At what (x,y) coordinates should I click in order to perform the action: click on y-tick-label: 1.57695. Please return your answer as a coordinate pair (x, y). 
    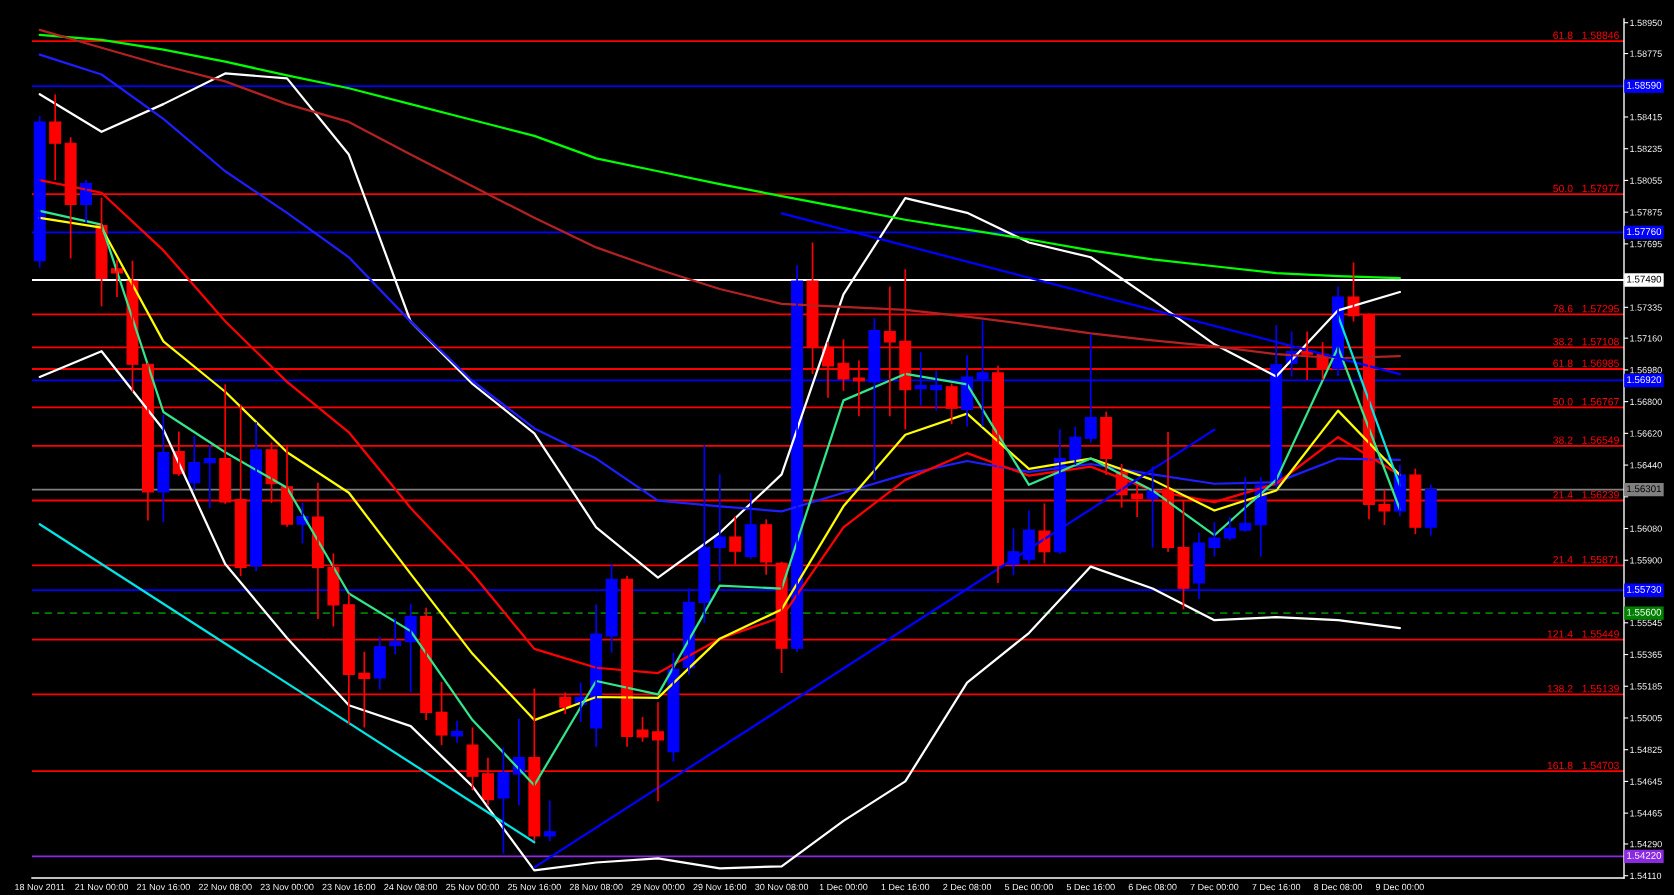
    Looking at the image, I should click on (1646, 244).